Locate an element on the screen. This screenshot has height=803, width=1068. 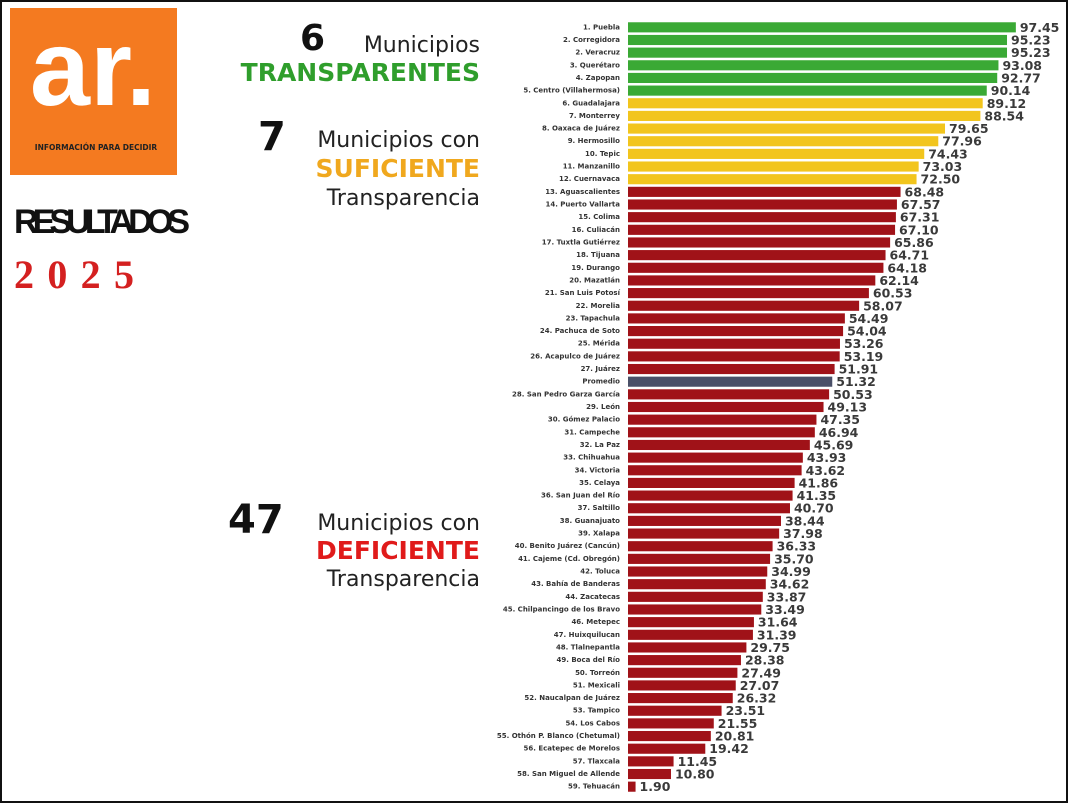
category-label: 2. Veracruz is located at coordinates (597, 53).